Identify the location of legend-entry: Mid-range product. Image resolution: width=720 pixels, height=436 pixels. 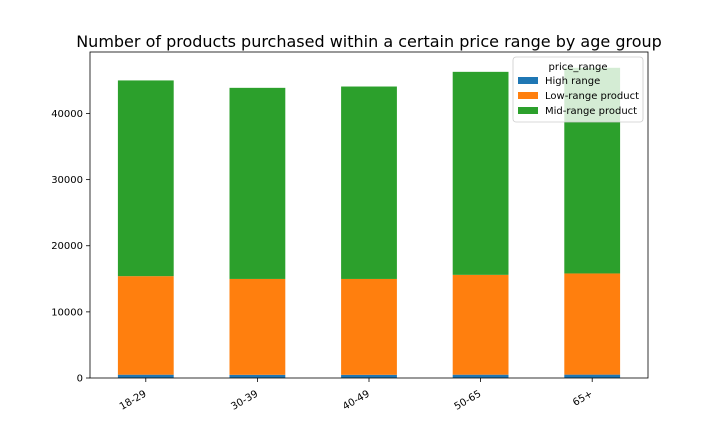
(591, 111).